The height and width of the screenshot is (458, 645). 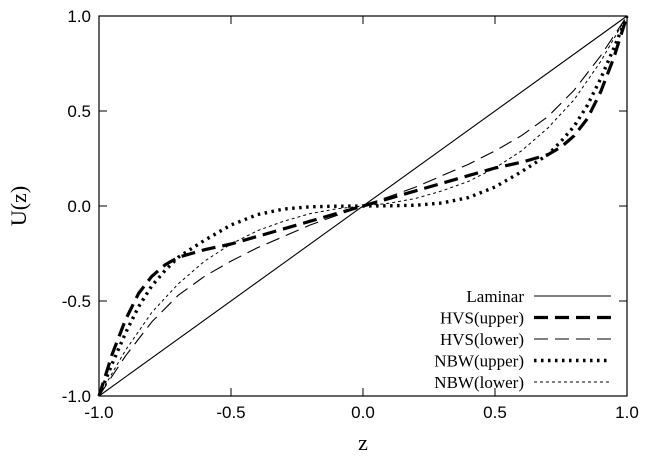 What do you see at coordinates (79, 16) in the screenshot?
I see `y-tick-label: 1.0` at bounding box center [79, 16].